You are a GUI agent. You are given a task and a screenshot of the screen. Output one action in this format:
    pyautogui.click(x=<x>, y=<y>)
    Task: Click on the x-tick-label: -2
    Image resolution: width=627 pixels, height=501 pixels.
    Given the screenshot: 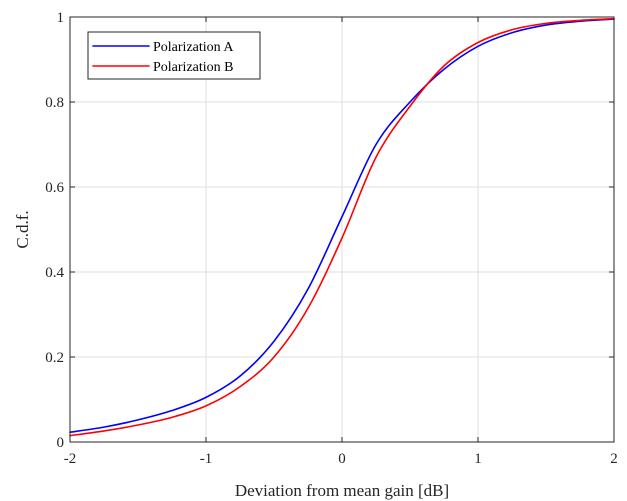 What is the action you would take?
    pyautogui.click(x=70, y=459)
    